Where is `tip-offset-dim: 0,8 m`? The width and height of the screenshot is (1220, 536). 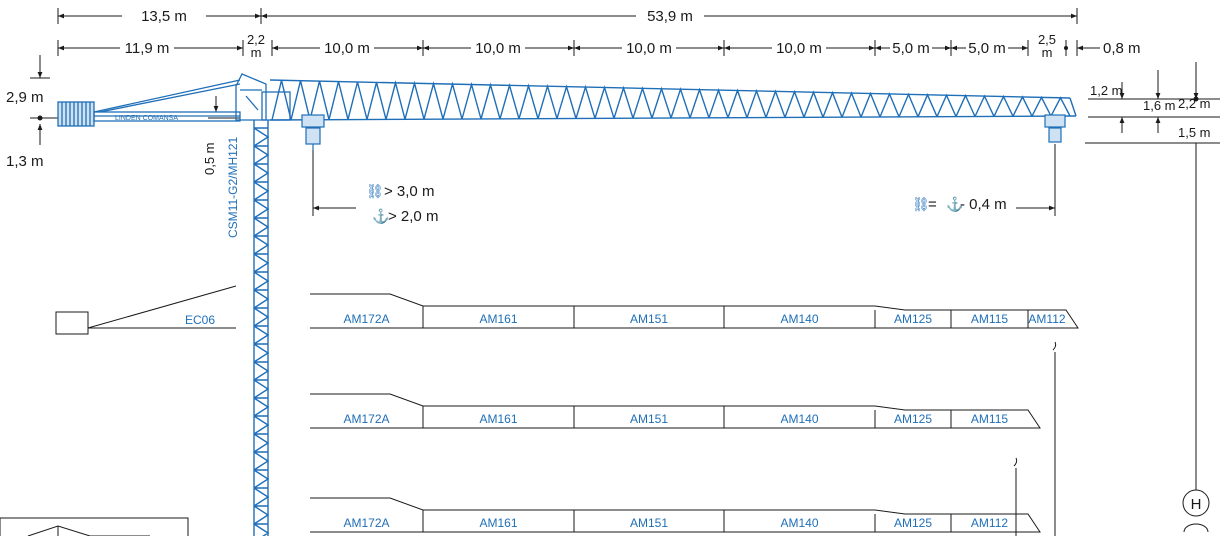 tip-offset-dim: 0,8 m is located at coordinates (1122, 48).